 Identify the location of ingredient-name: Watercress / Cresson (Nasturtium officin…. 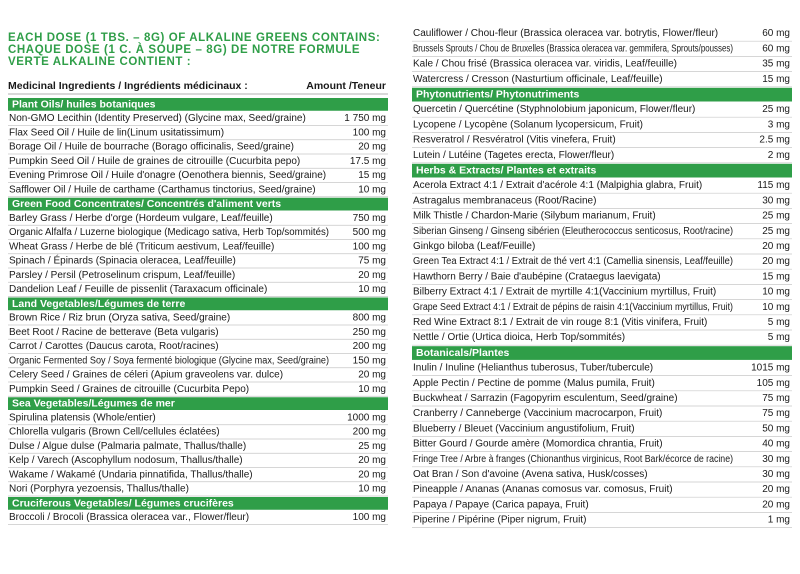
(538, 79).